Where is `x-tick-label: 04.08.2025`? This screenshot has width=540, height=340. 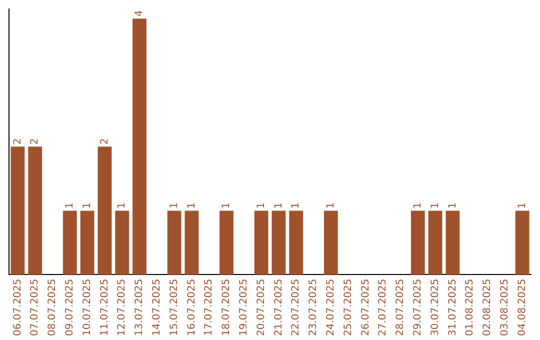 x-tick-label: 04.08.2025 is located at coordinates (522, 307).